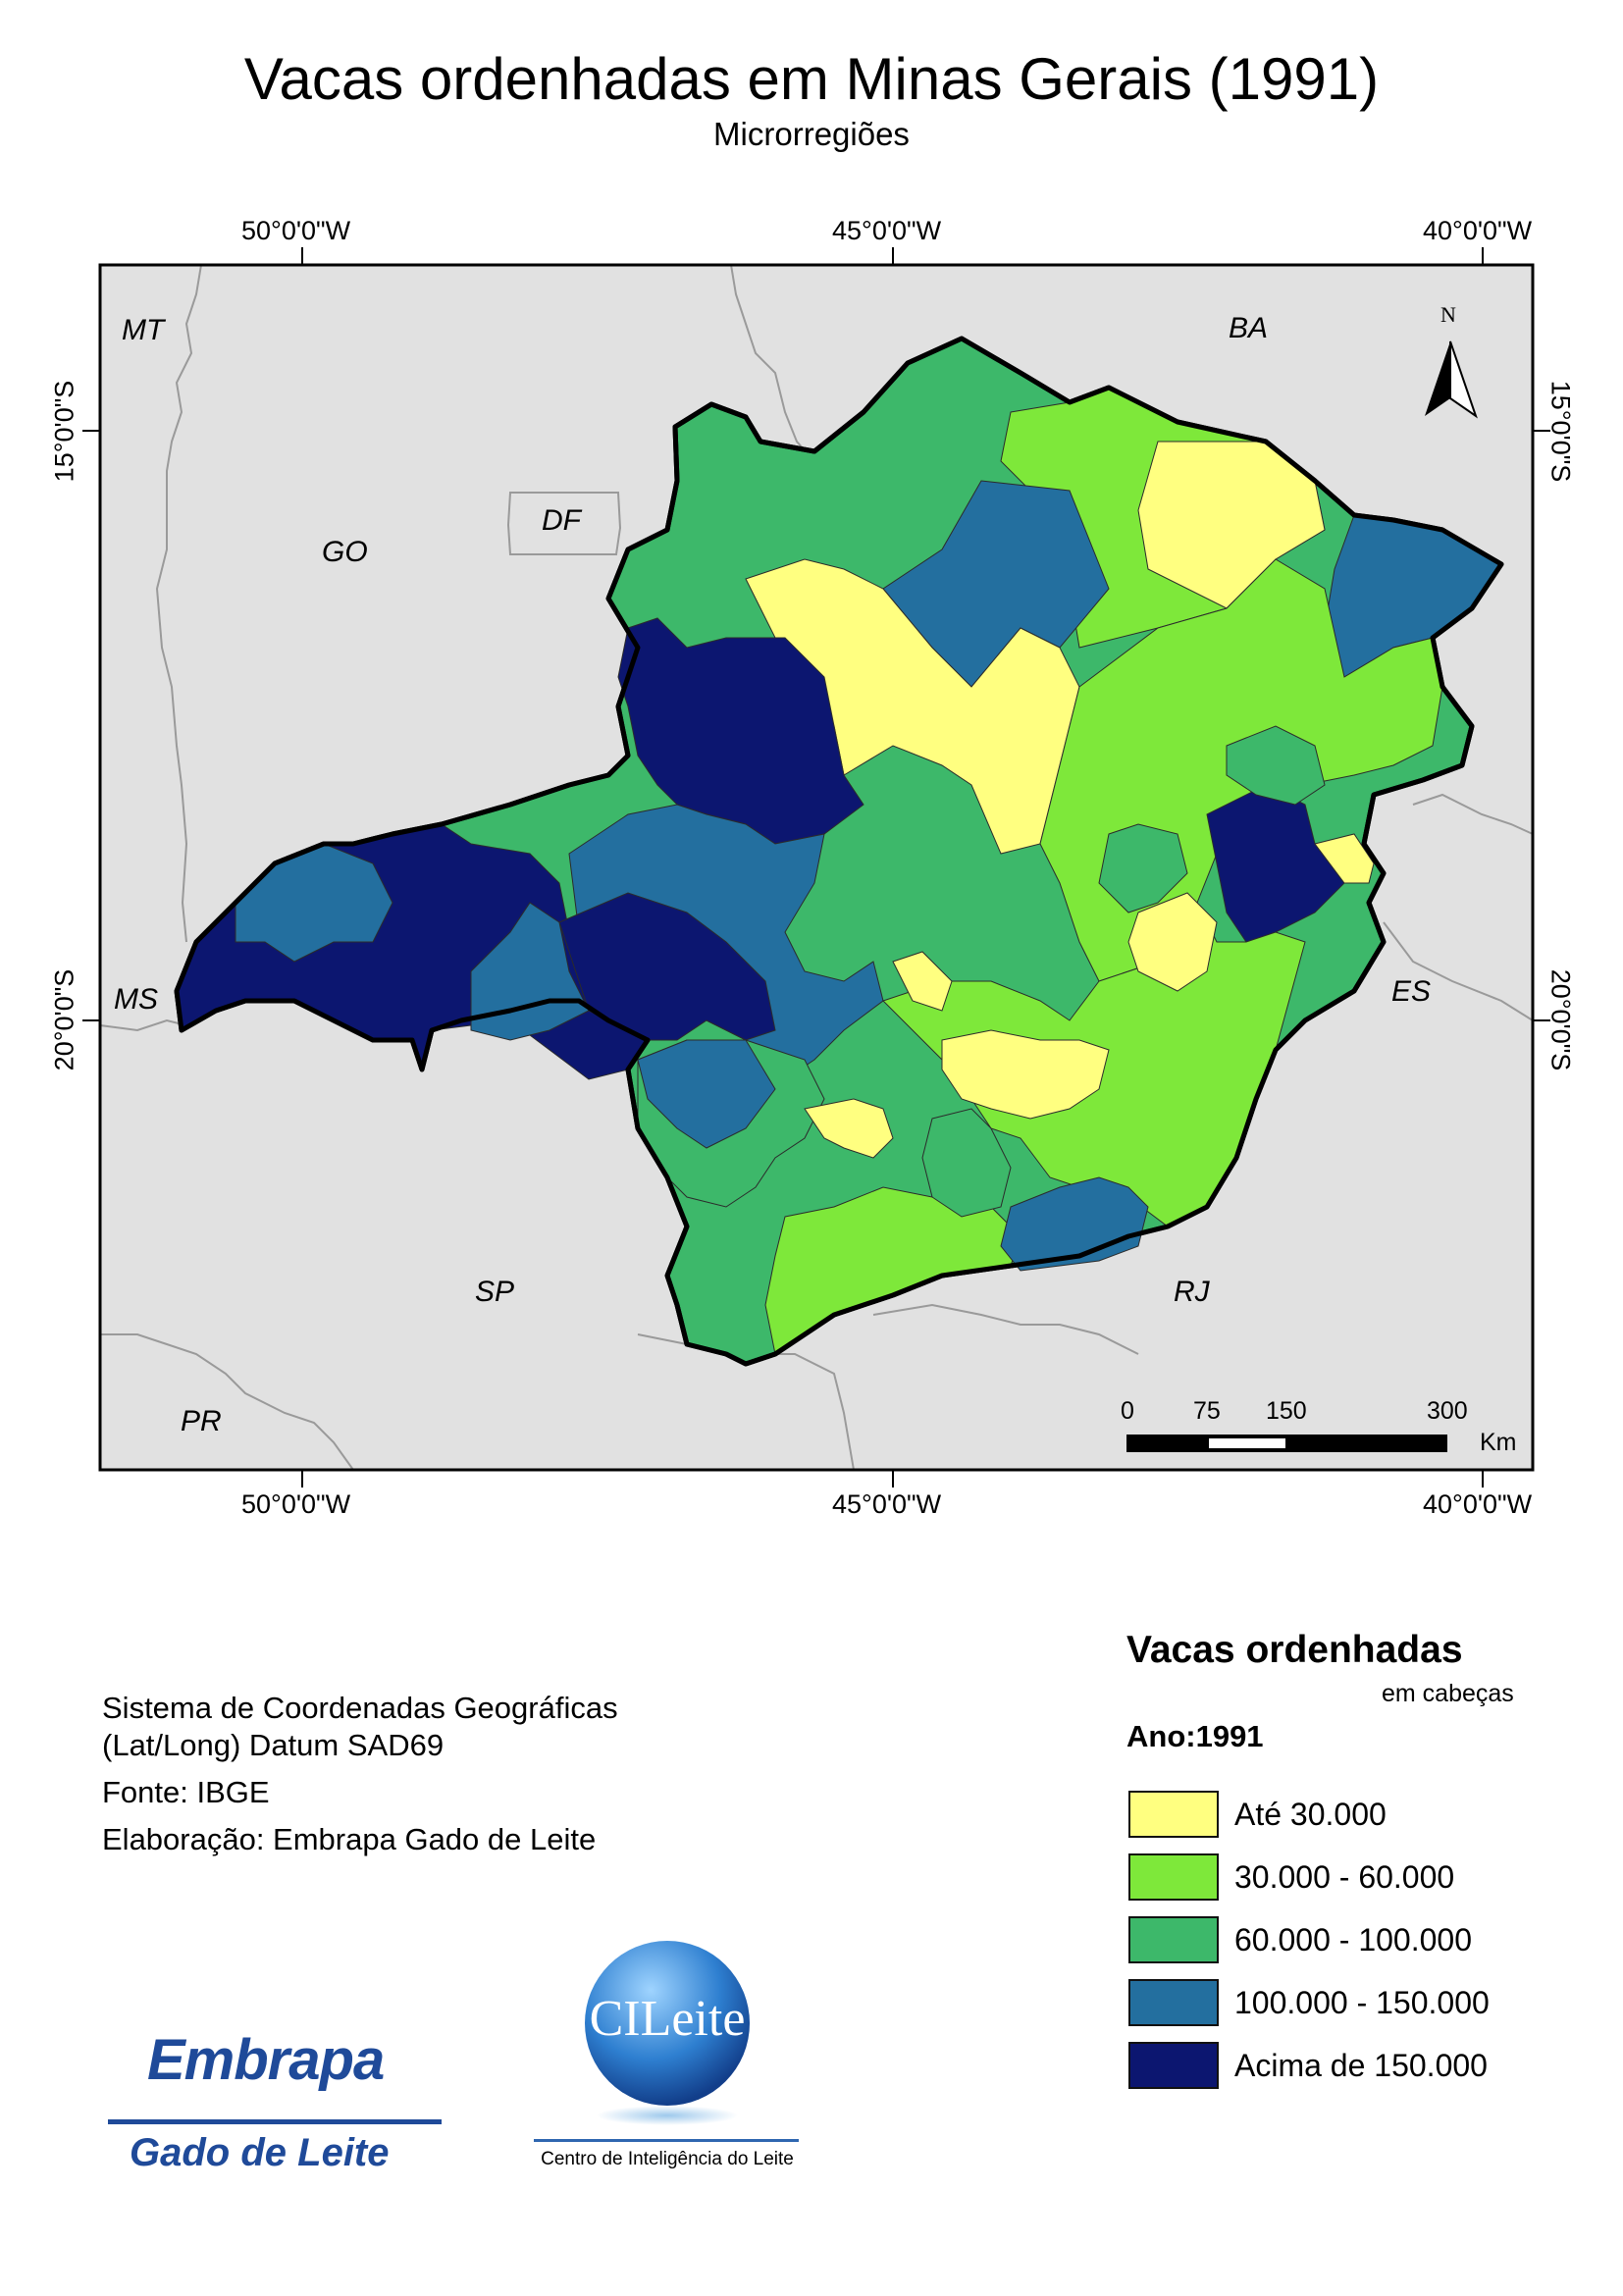  I want to click on lon-bottom-50: 50°0'0"W, so click(296, 1504).